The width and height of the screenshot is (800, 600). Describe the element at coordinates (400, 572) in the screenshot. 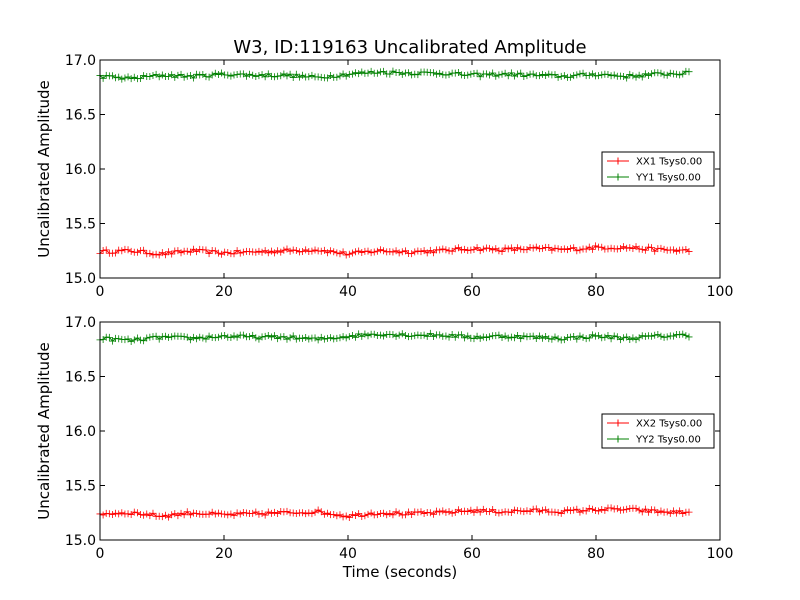

I see `x-axis-label: Time (seconds)` at that location.